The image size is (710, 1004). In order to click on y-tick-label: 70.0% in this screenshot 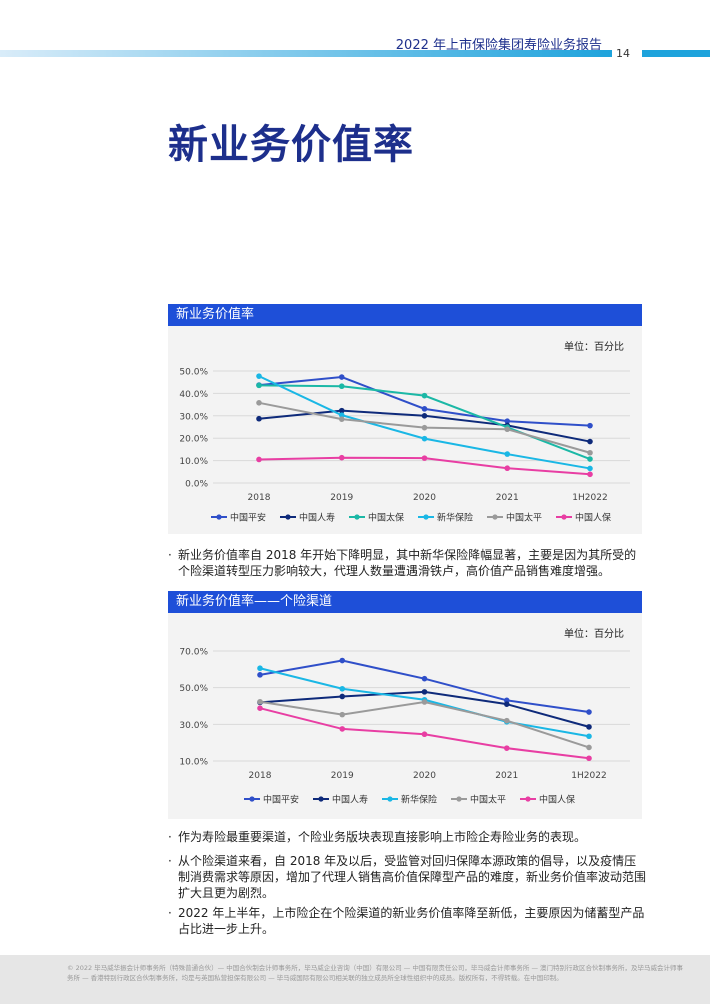, I will do `click(193, 653)`.